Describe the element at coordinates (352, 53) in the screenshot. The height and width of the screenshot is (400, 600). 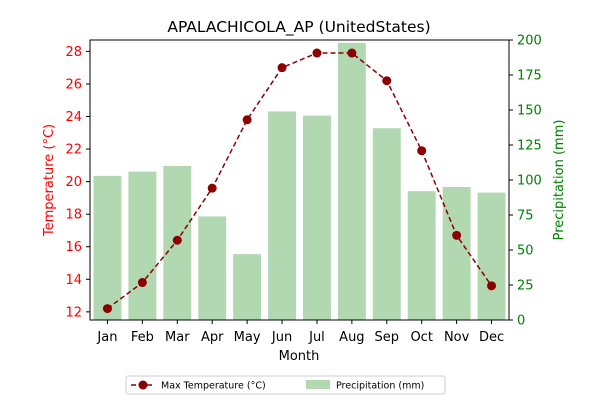
I see `temperature-point-aug` at that location.